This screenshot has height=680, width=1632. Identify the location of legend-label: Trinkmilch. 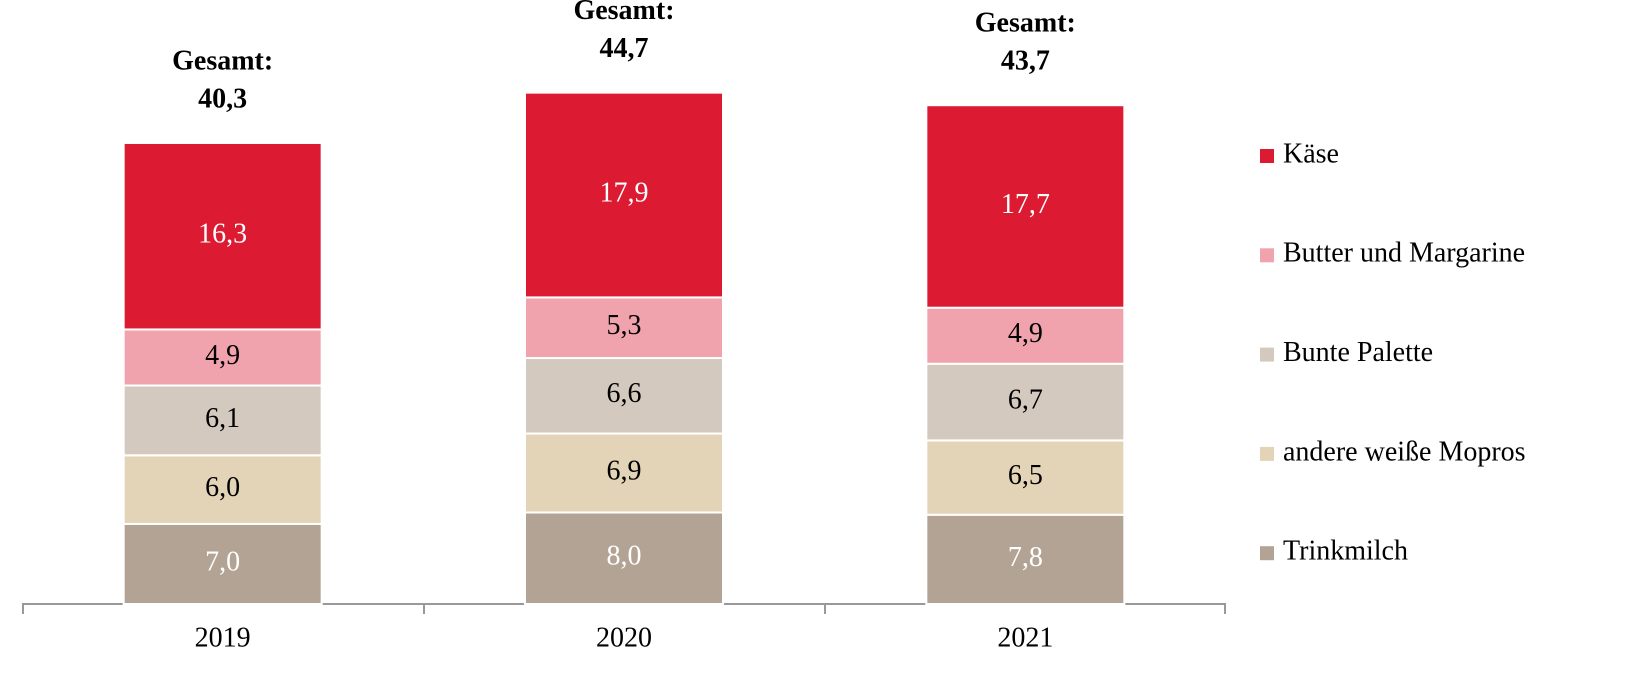
(1345, 551).